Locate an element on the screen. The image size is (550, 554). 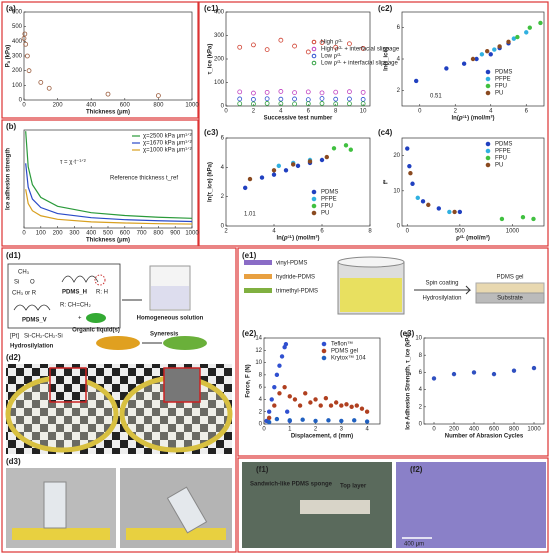
series-line is located at coordinates (109, 207).